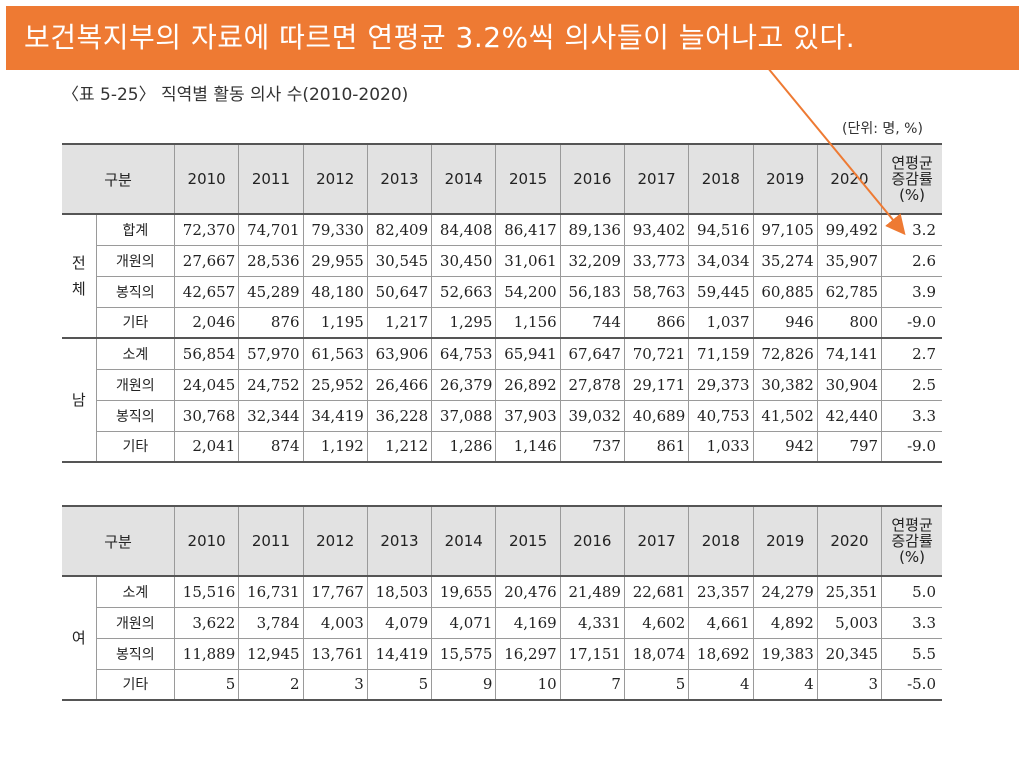  Describe the element at coordinates (528, 685) in the screenshot. I see `value-cell: 10` at that location.